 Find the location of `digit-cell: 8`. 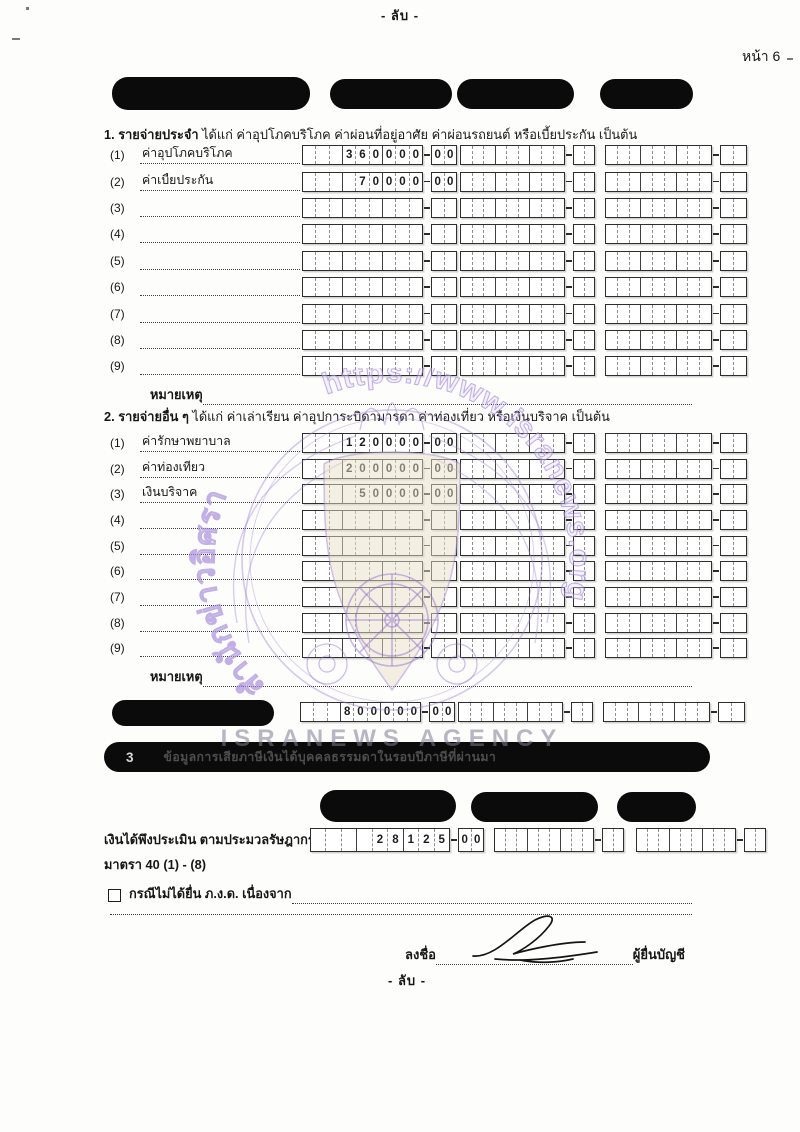

digit-cell: 8 is located at coordinates (348, 712).